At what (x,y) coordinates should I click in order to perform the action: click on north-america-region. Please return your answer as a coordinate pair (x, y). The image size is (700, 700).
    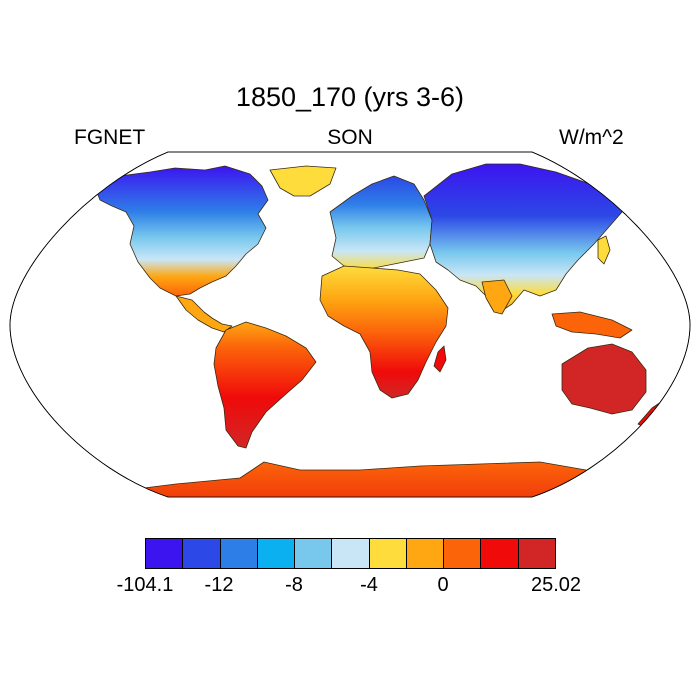
    Looking at the image, I should click on (182, 231).